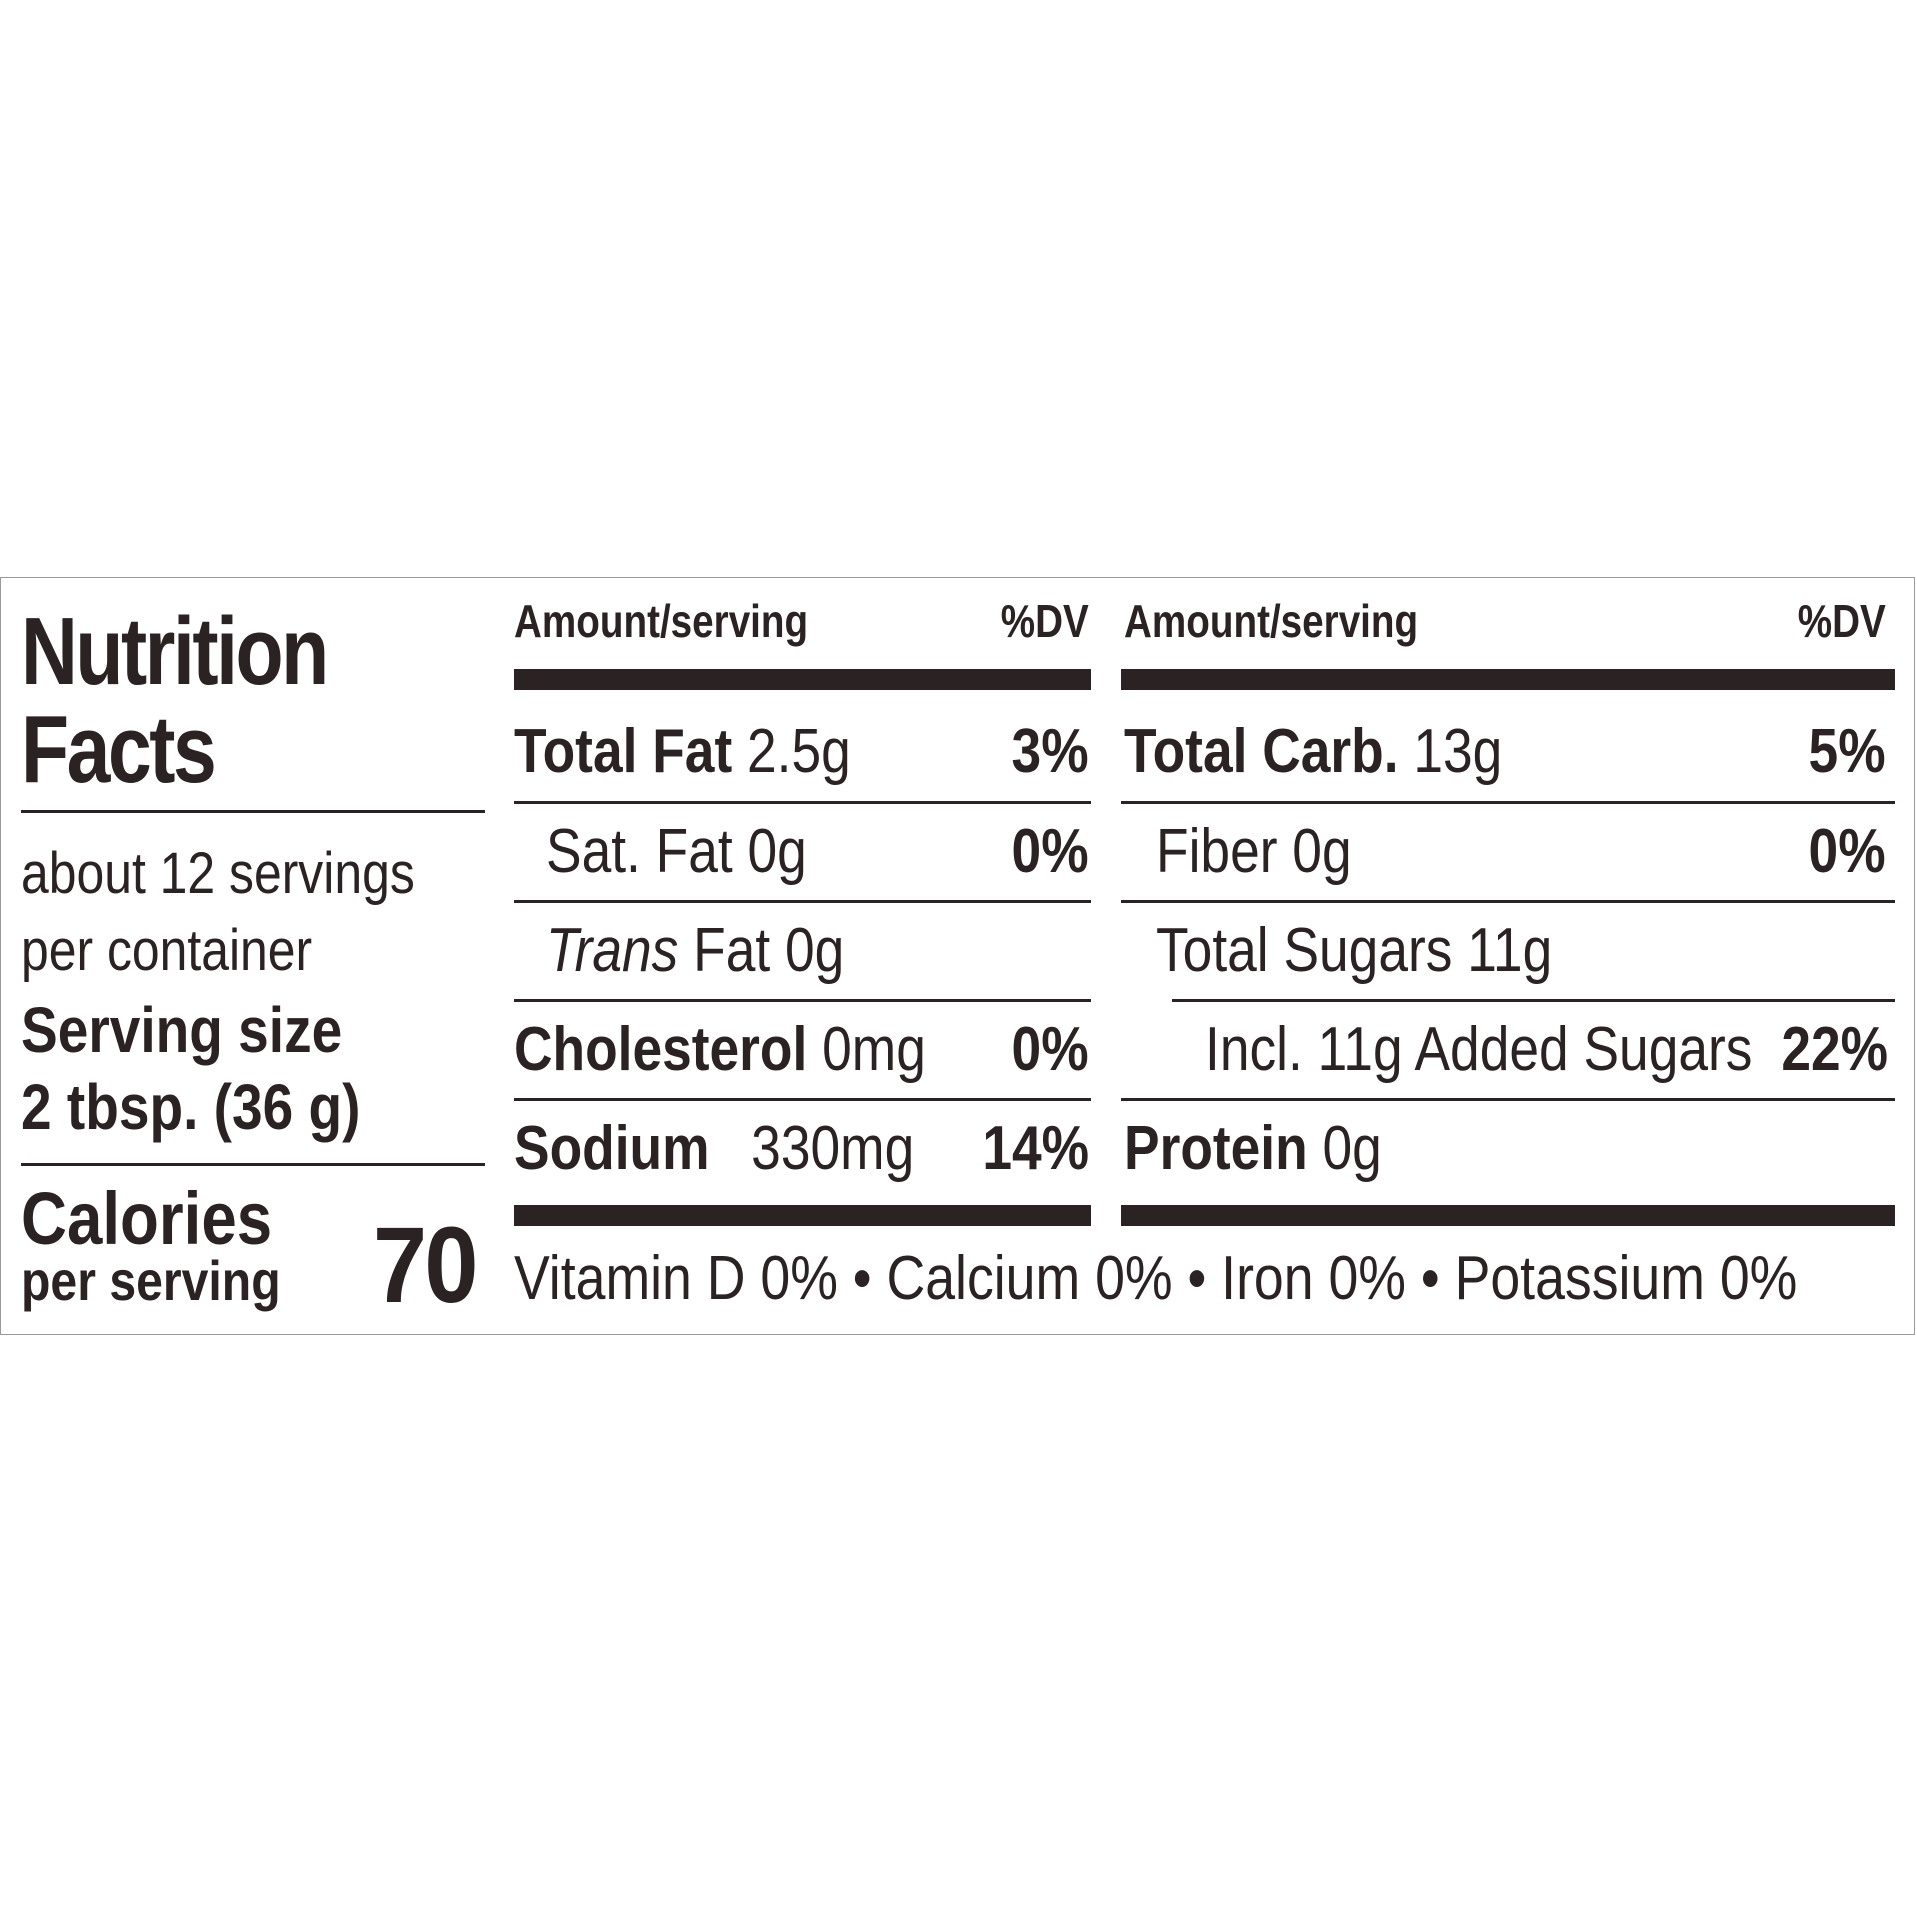 This screenshot has width=1917, height=1917. Describe the element at coordinates (218, 873) in the screenshot. I see `servings-line-1: about 12 servings` at that location.